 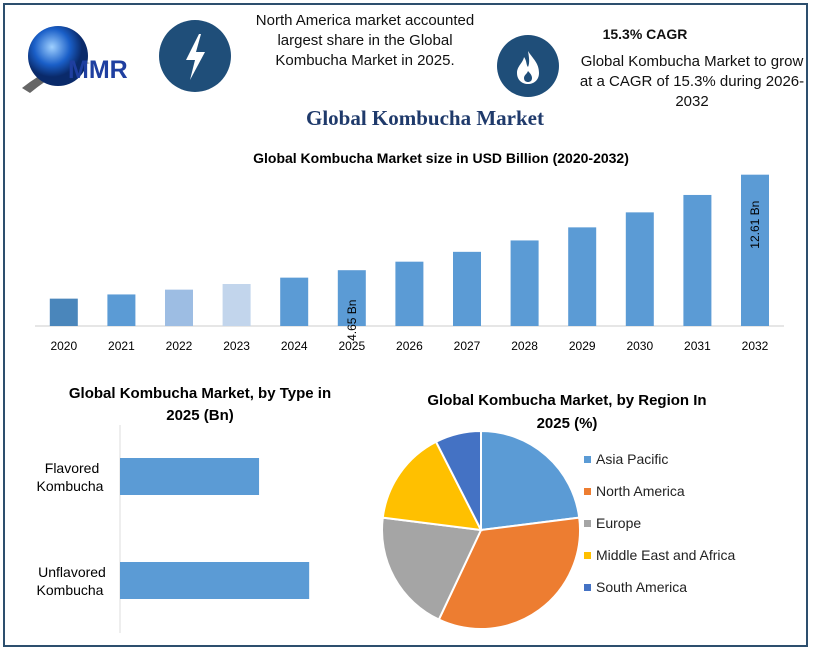 I want to click on mmr-logo: MMR, so click(x=75, y=59).